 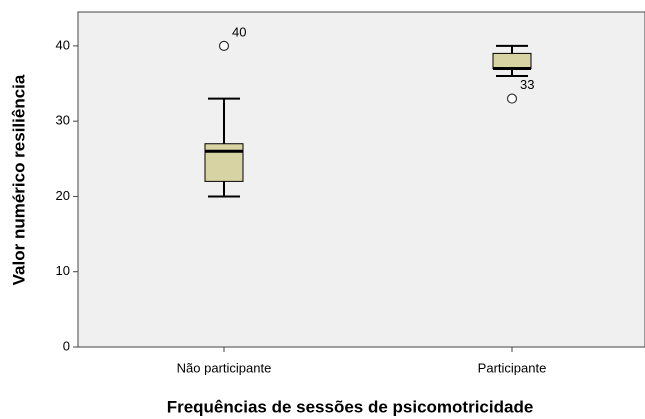 I want to click on x-tick-label: Não participante, so click(x=224, y=367).